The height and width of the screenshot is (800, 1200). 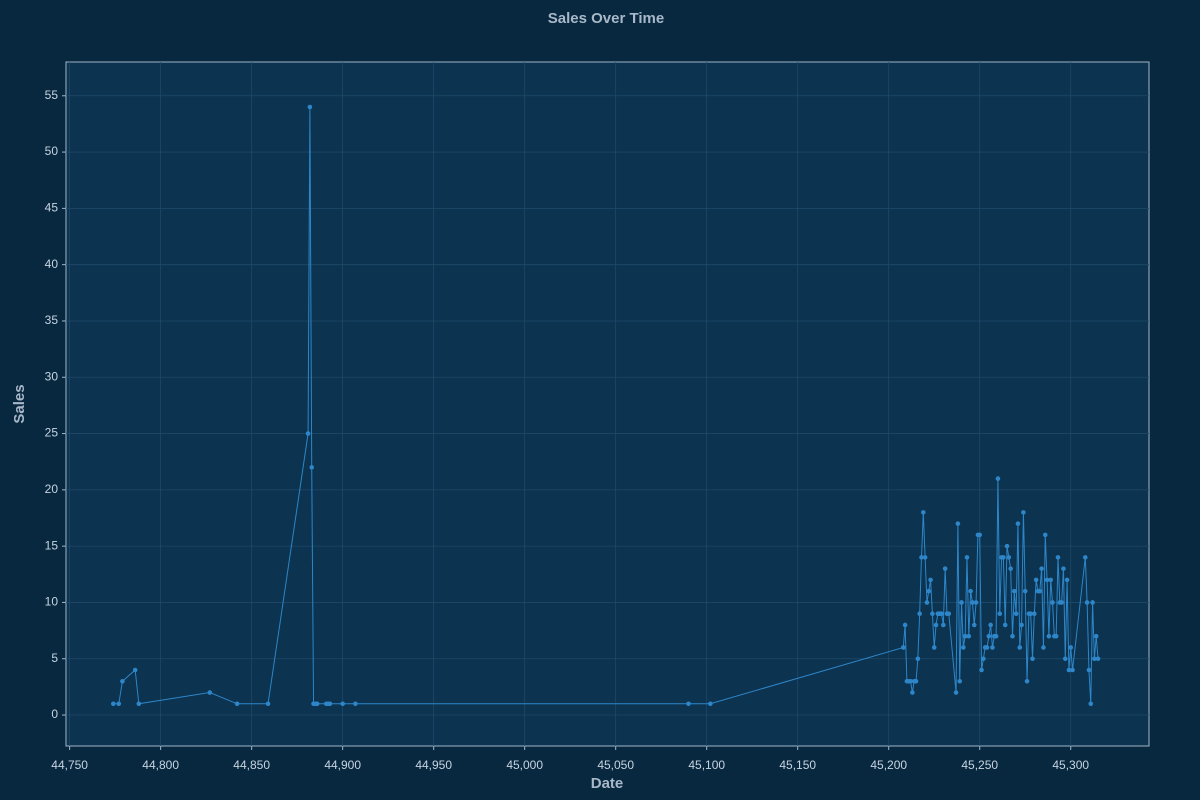 What do you see at coordinates (52, 433) in the screenshot?
I see `y-tick-label: 25` at bounding box center [52, 433].